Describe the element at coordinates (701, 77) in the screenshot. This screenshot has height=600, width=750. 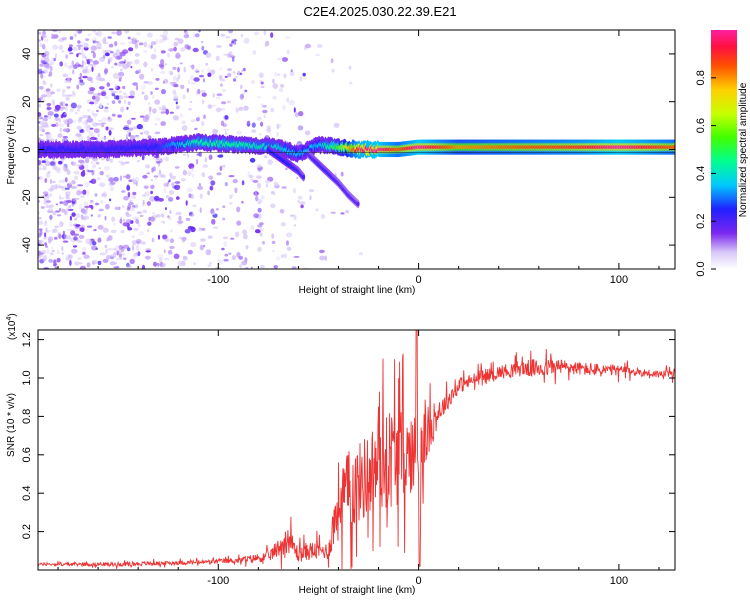
I see `colorbar-tick-label: 0.8` at that location.